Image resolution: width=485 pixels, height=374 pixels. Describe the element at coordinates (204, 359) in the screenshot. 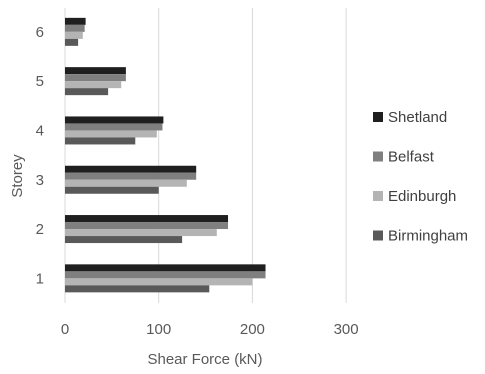

I see `x-axis-title: Shear Force (kN)` at that location.